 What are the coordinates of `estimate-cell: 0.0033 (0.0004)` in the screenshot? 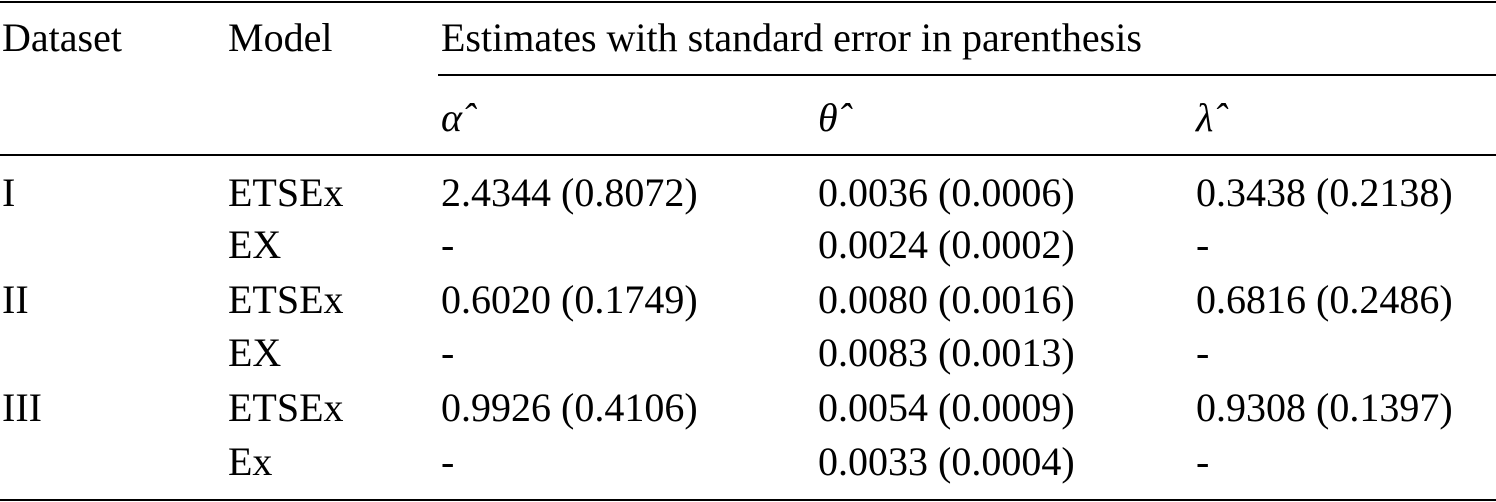 It's located at (946, 461).